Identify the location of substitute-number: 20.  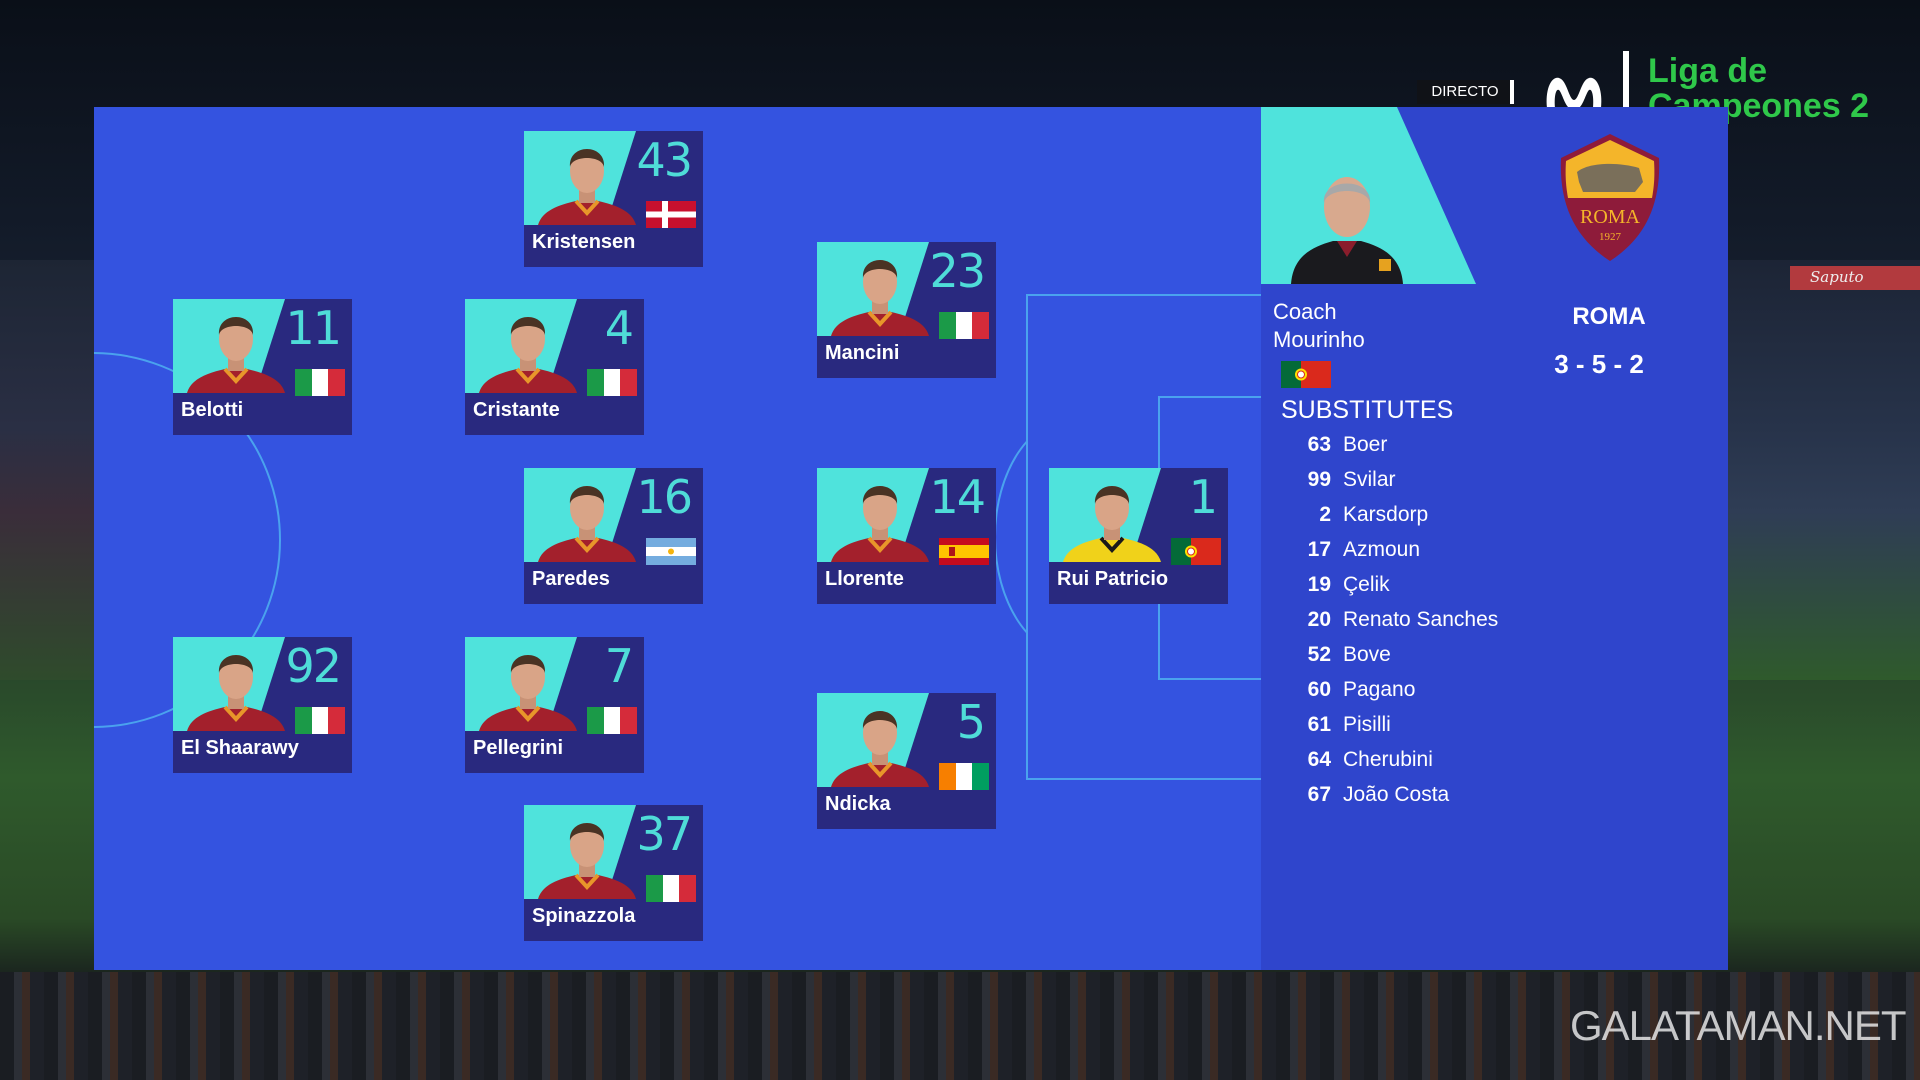
(1319, 619).